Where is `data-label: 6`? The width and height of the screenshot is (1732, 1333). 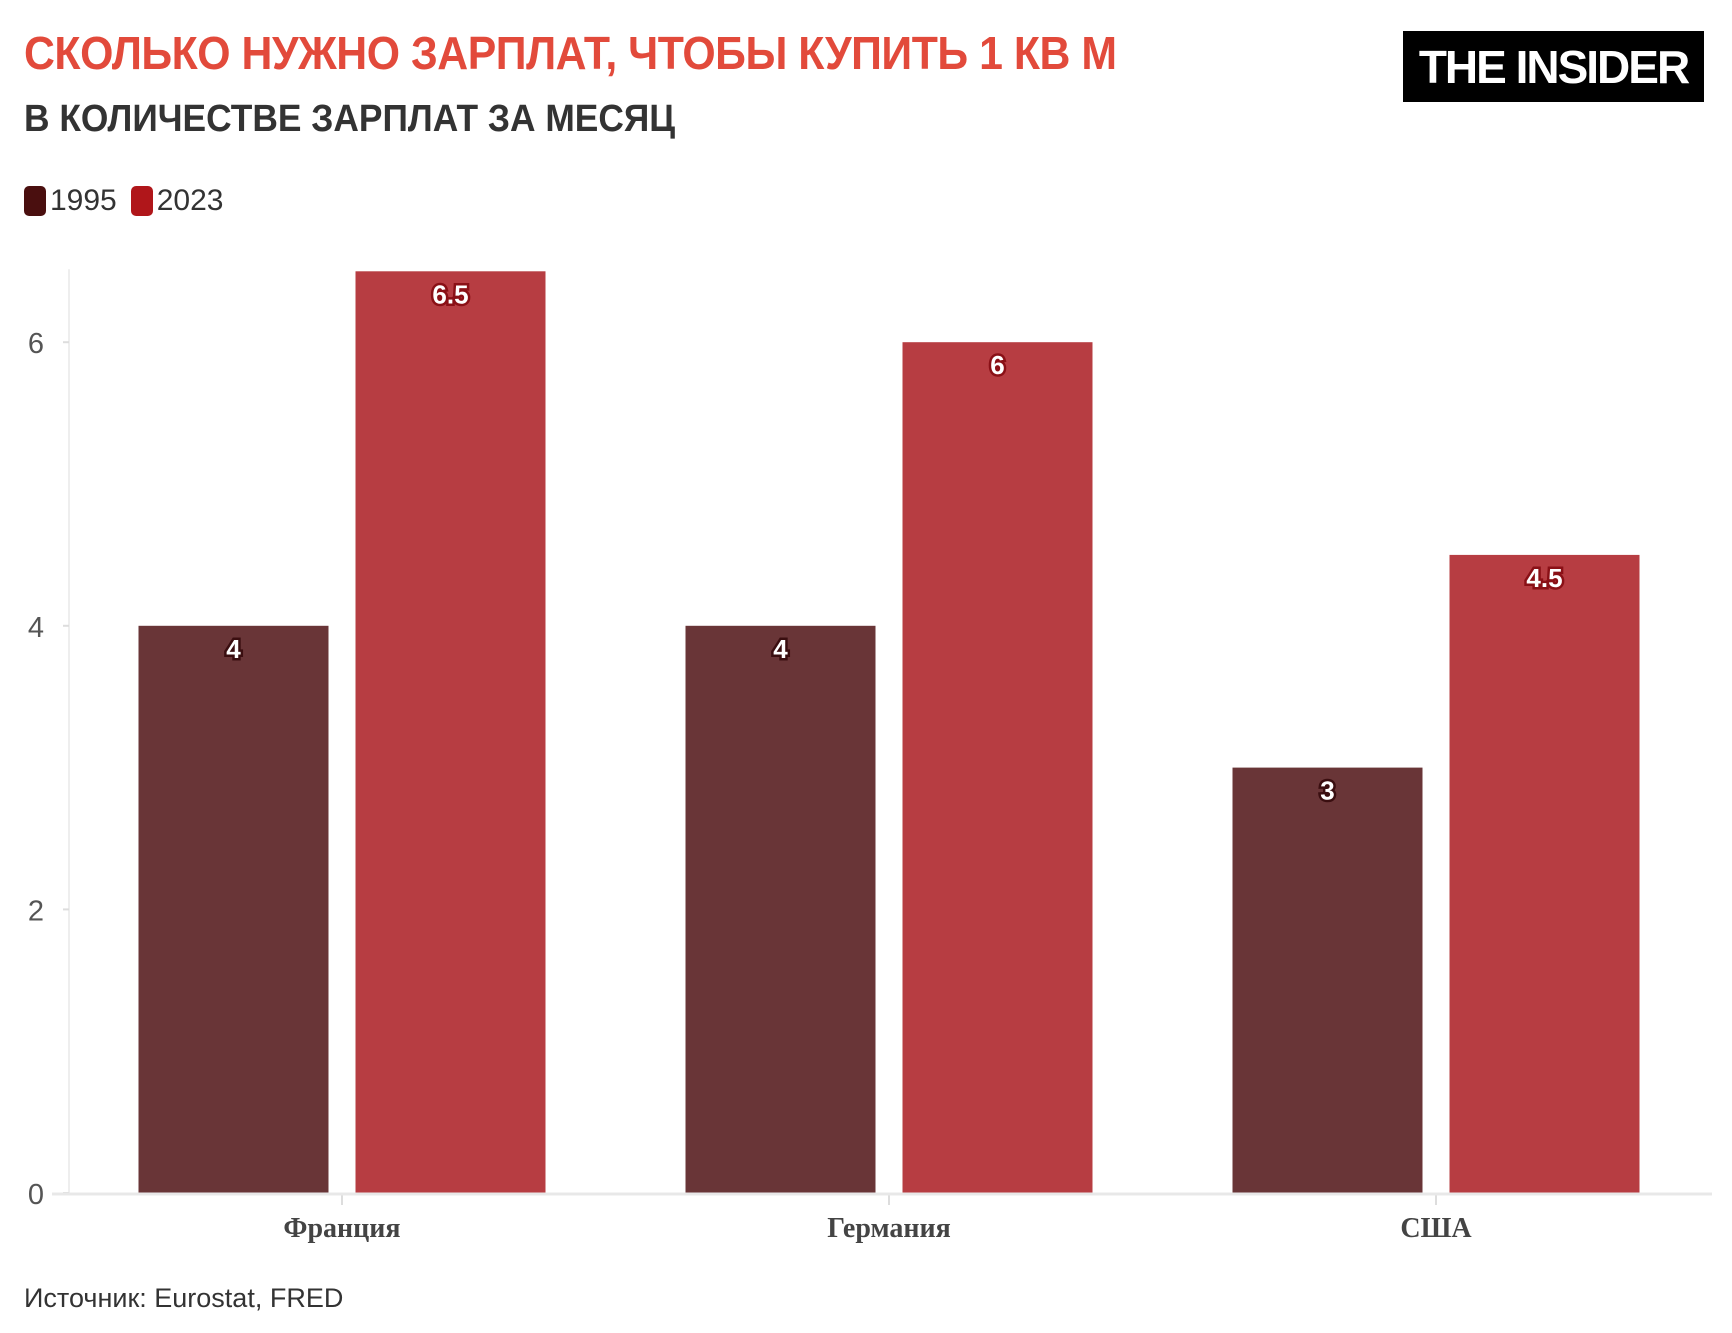
data-label: 6 is located at coordinates (997, 365).